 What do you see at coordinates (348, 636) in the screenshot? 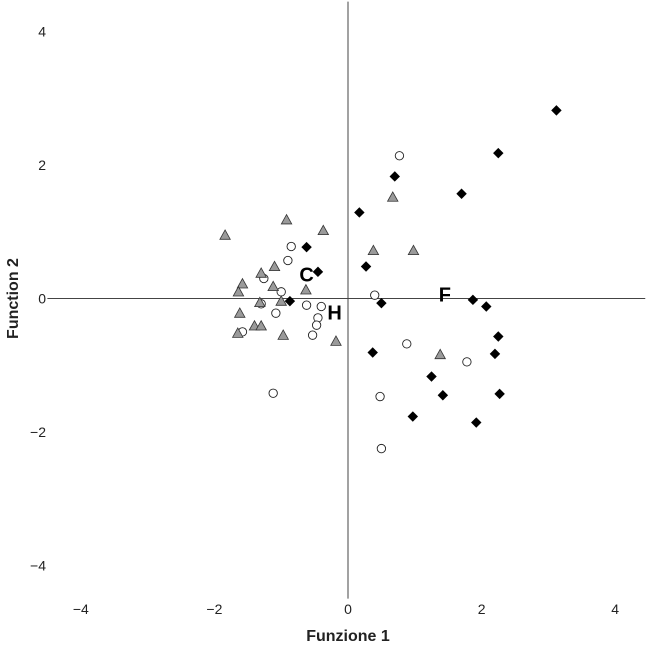
I see `x-axis-title: Funzione 1` at bounding box center [348, 636].